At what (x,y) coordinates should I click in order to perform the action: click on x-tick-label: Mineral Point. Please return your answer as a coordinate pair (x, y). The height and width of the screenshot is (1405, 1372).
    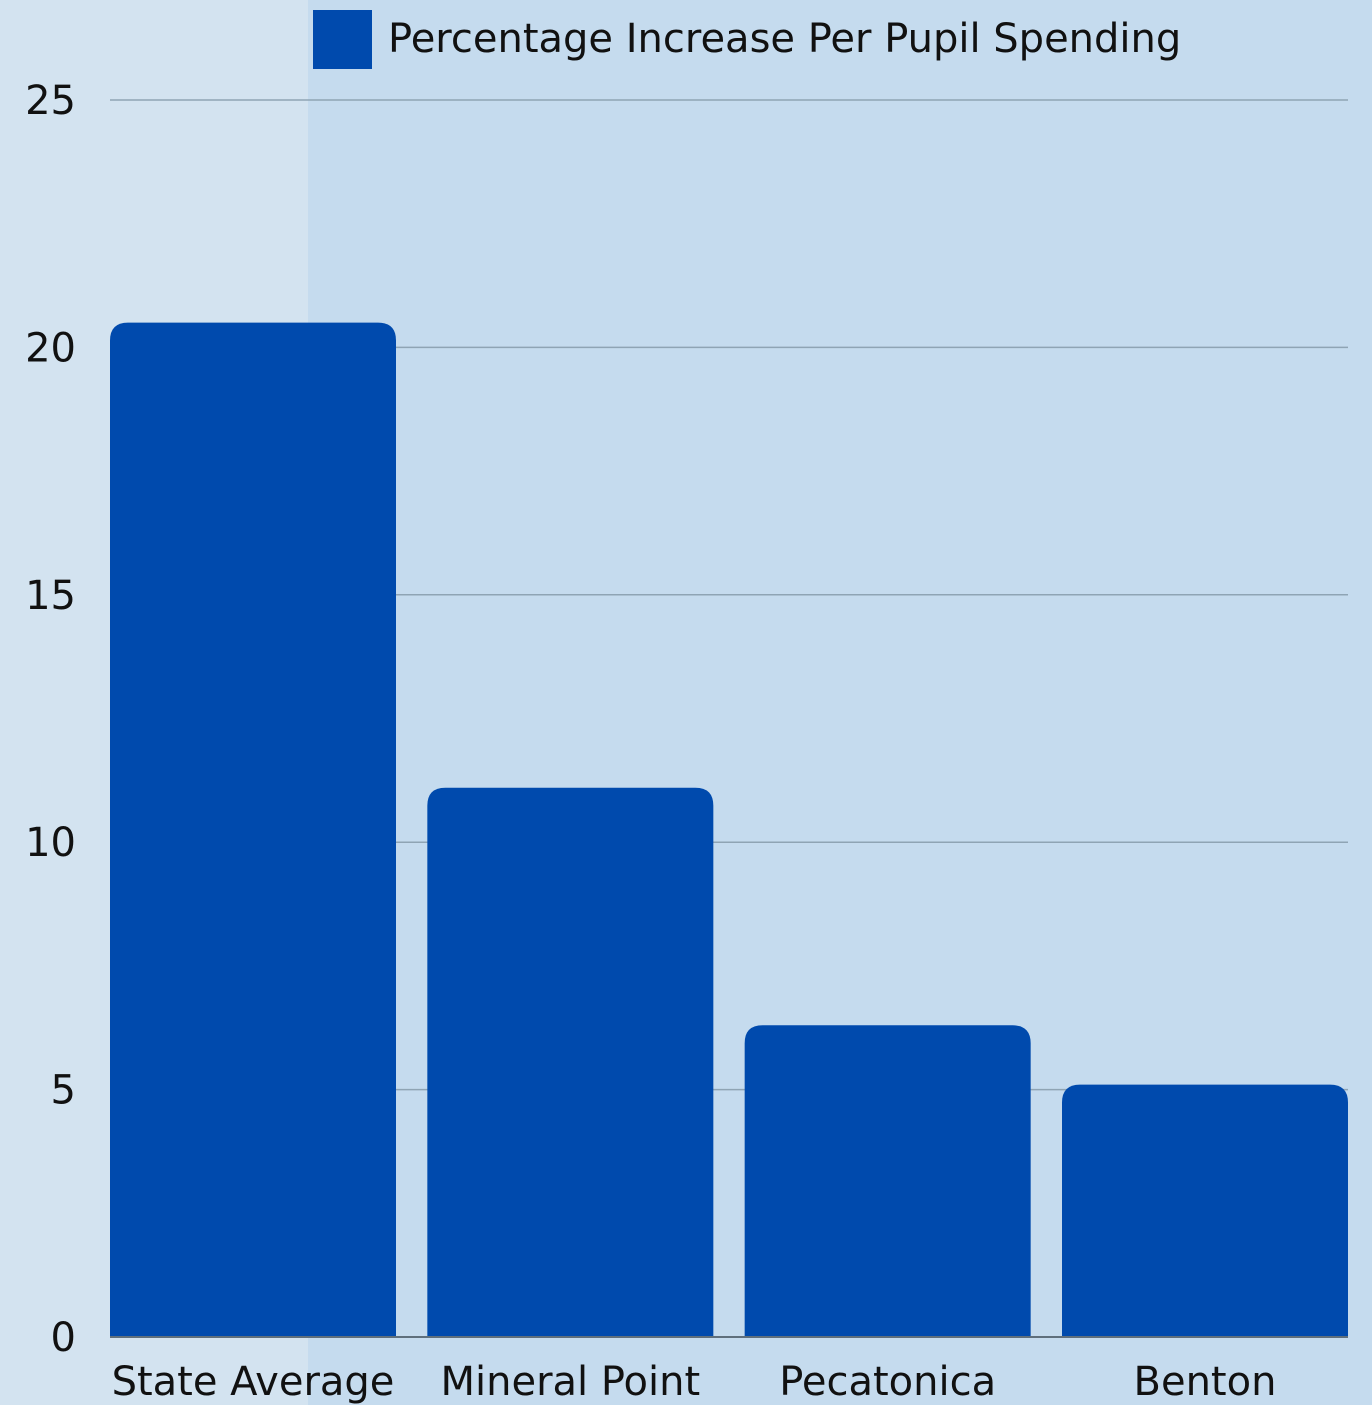
    Looking at the image, I should click on (570, 1382).